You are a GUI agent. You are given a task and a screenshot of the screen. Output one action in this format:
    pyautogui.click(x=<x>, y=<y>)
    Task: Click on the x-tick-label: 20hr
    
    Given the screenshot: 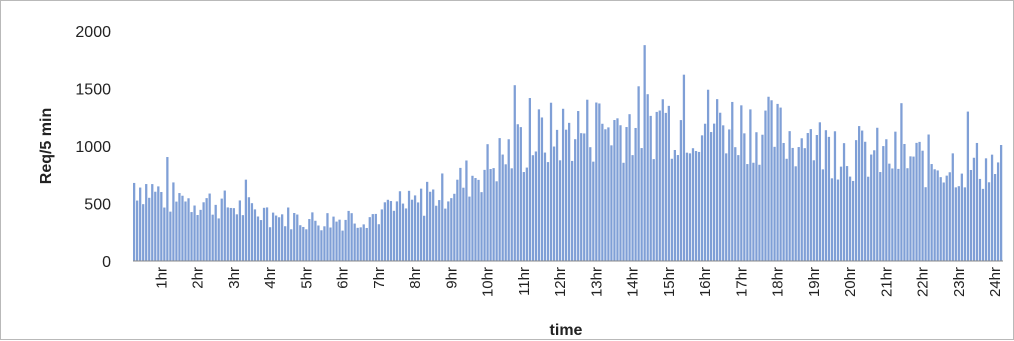 What is the action you would take?
    pyautogui.click(x=850, y=282)
    